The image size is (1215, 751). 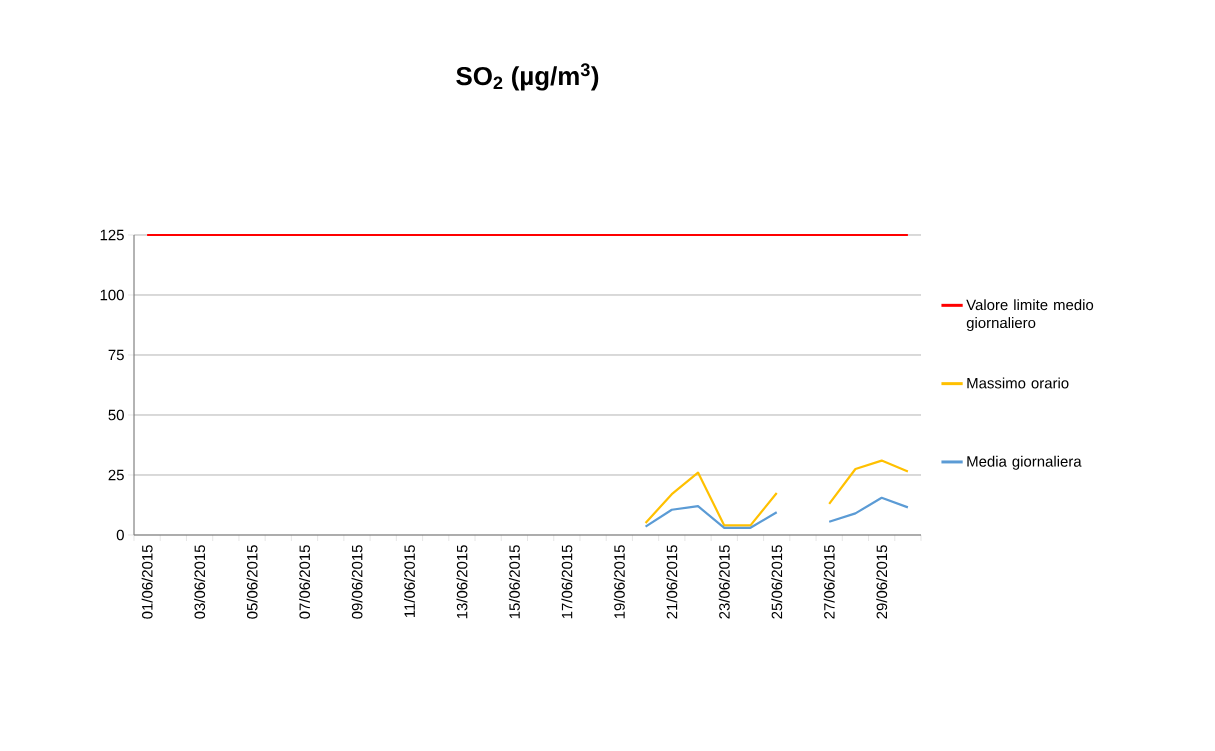 I want to click on x-tick-label: 01/06/2015, so click(x=147, y=582).